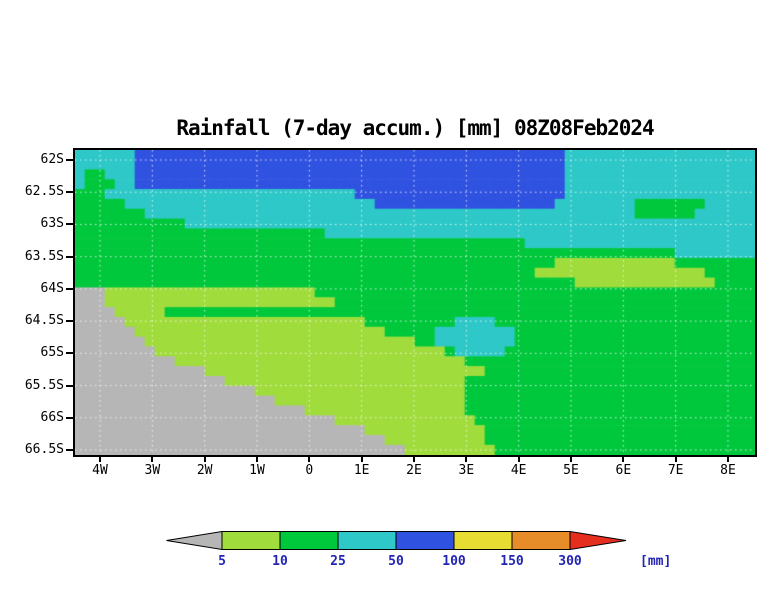  I want to click on x-tick-label: 6E, so click(623, 470).